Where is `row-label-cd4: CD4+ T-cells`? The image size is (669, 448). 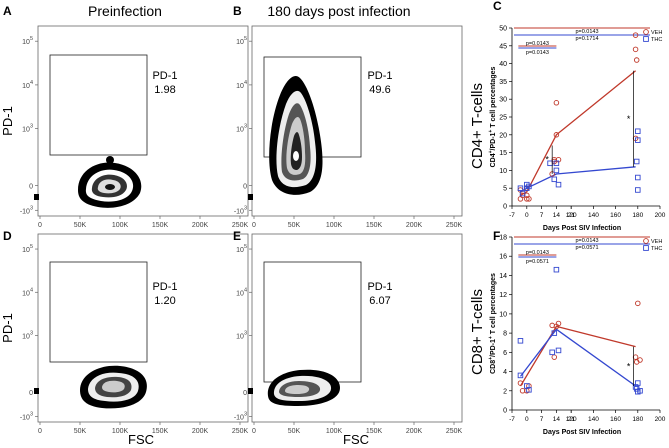
row-label-cd4: CD4+ T-cells is located at coordinates (477, 126).